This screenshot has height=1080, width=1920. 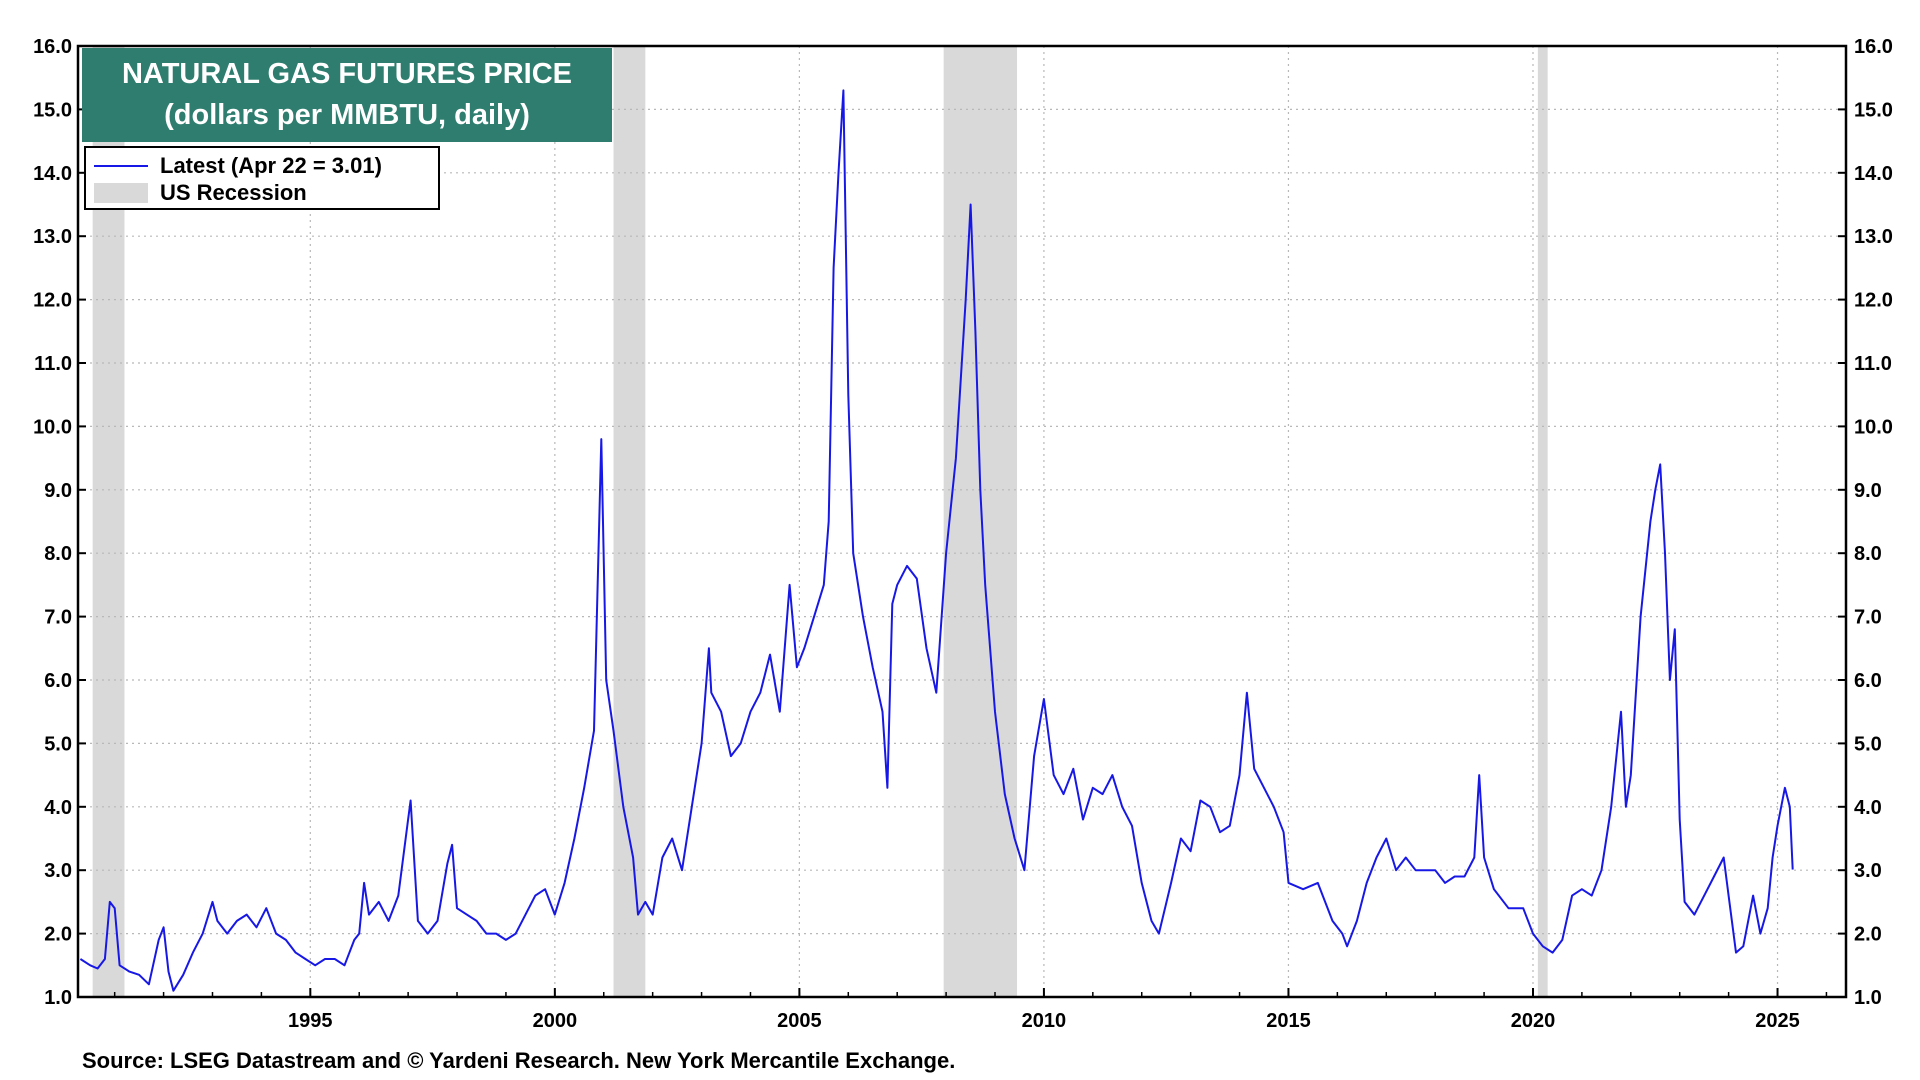 I want to click on y-tick-label-left: 2.0, so click(x=58, y=935).